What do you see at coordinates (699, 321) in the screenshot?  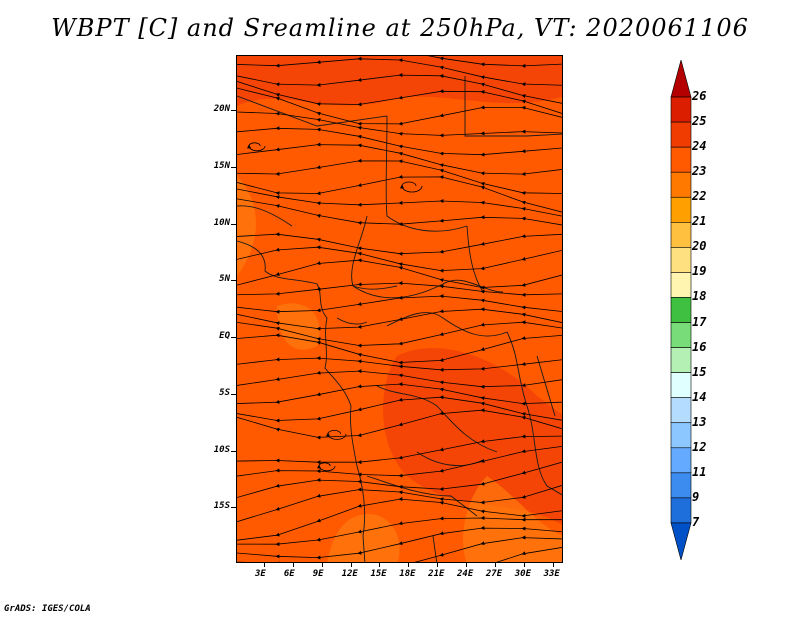 I see `colorbar-label: 17` at bounding box center [699, 321].